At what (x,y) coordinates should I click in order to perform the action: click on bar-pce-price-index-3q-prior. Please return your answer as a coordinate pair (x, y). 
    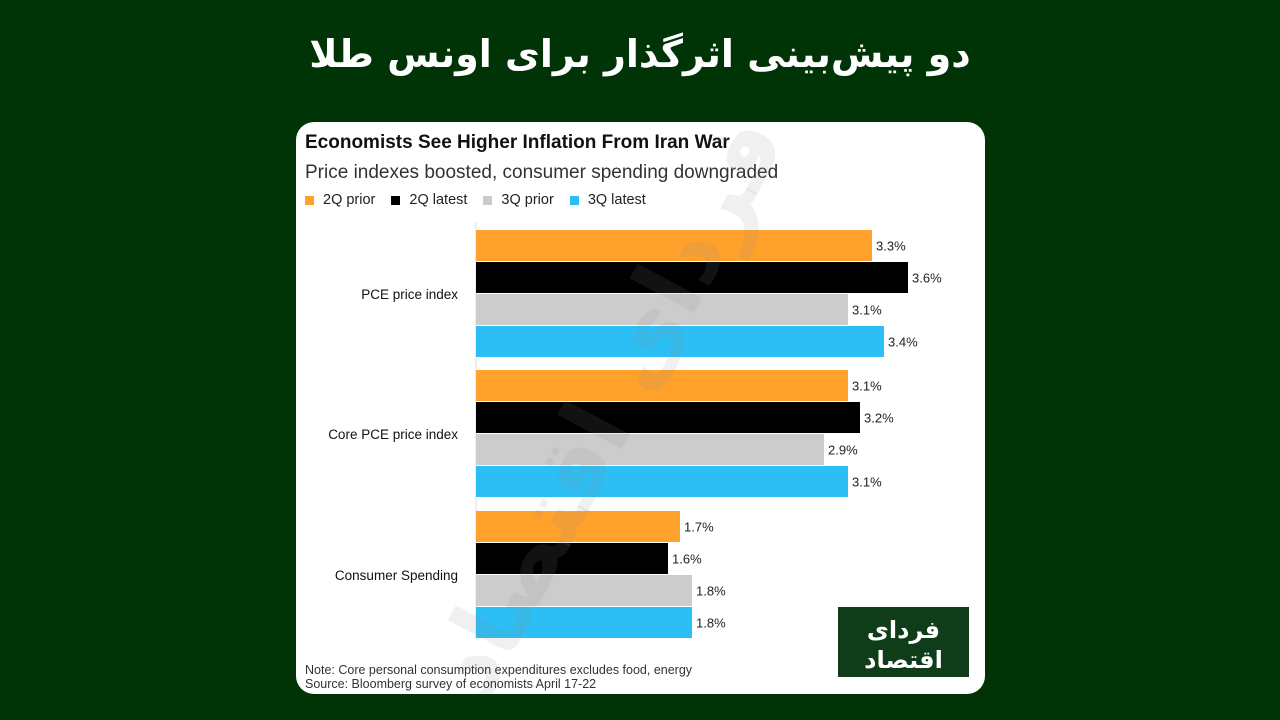
    Looking at the image, I should click on (662, 309).